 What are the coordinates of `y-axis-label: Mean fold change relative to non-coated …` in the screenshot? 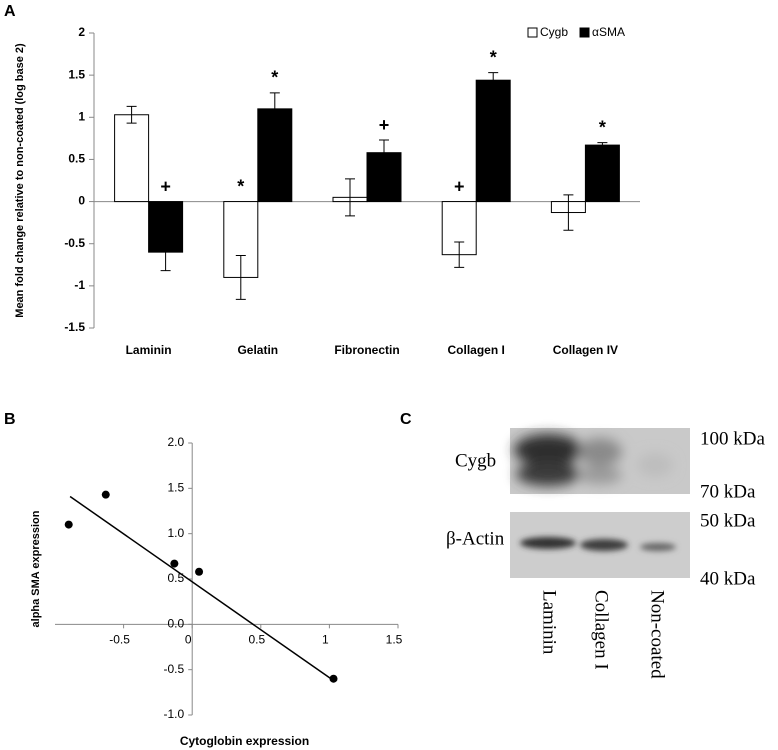 It's located at (20, 180).